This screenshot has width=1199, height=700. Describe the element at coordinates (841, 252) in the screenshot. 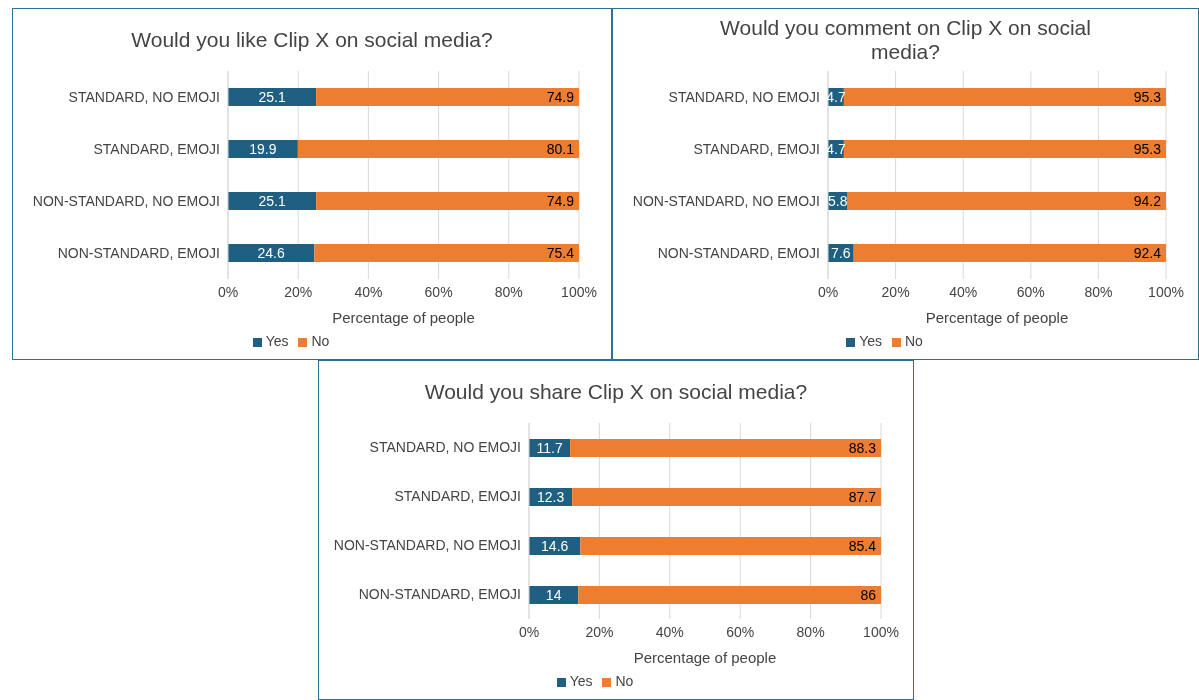

I see `data-label: 7.6` at that location.